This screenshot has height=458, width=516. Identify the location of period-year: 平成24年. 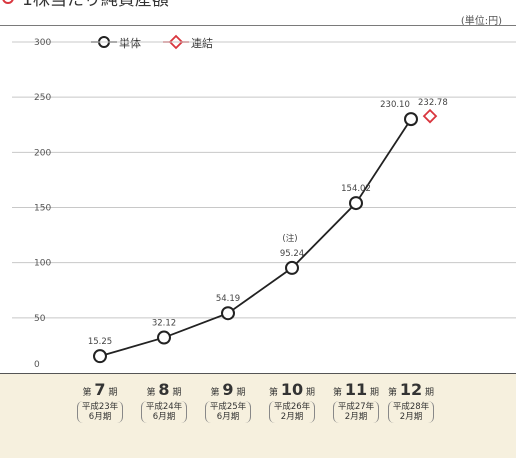
(164, 407).